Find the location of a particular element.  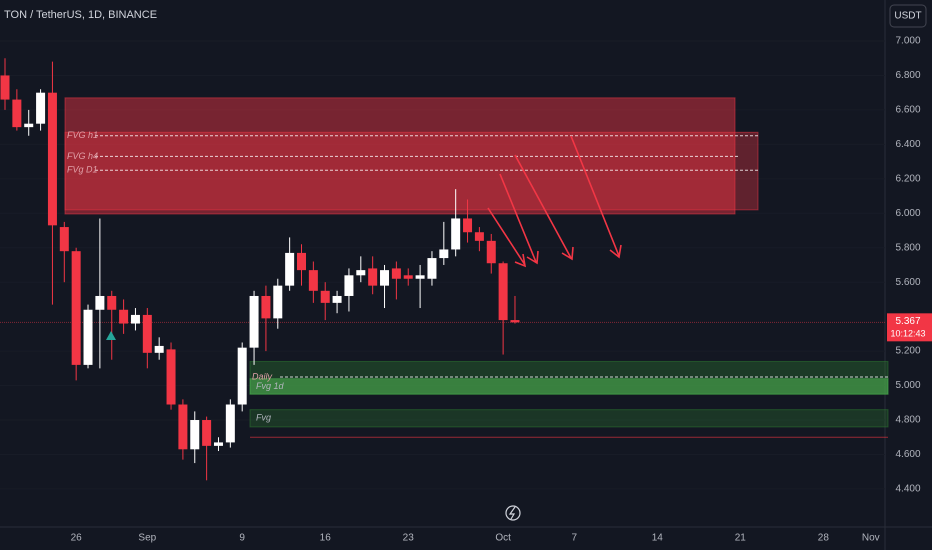

replay-icon is located at coordinates (513, 513).